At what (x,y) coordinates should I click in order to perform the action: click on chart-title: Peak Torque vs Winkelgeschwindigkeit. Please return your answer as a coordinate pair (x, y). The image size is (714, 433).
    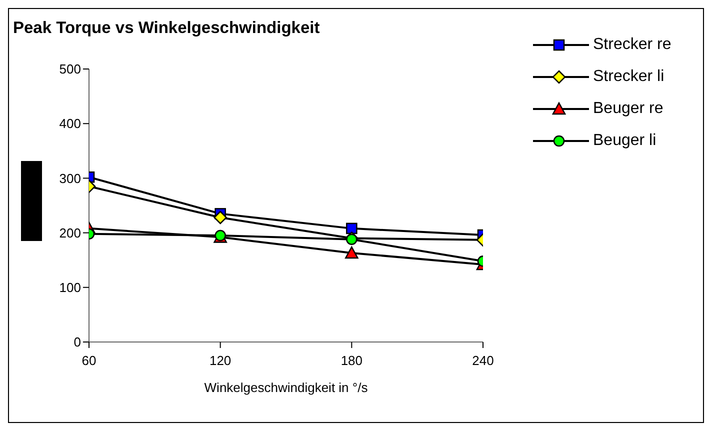
    Looking at the image, I should click on (166, 28).